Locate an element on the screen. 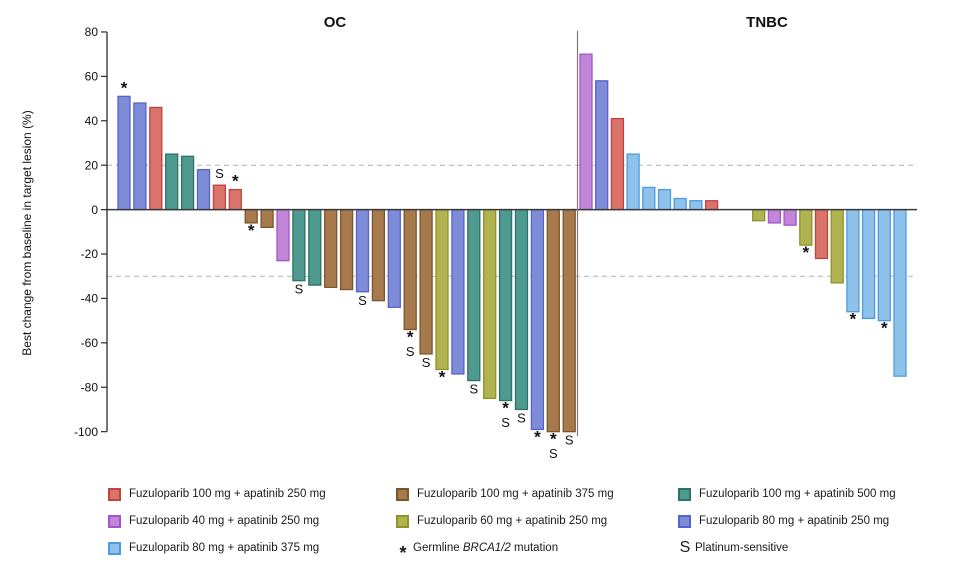  legend-swatch-red is located at coordinates (114, 494).